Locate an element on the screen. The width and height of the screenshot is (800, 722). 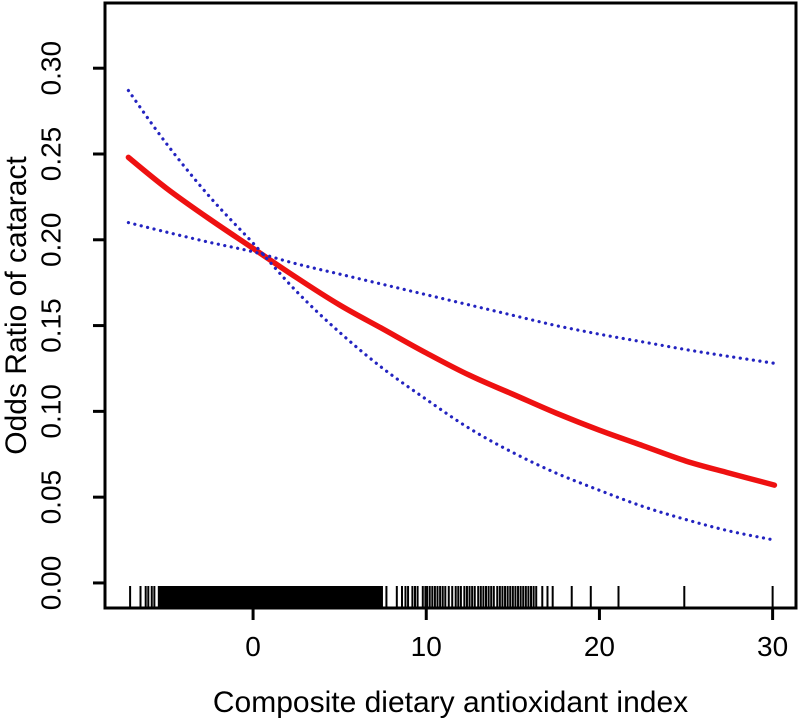
rug-plot is located at coordinates (451, 596).